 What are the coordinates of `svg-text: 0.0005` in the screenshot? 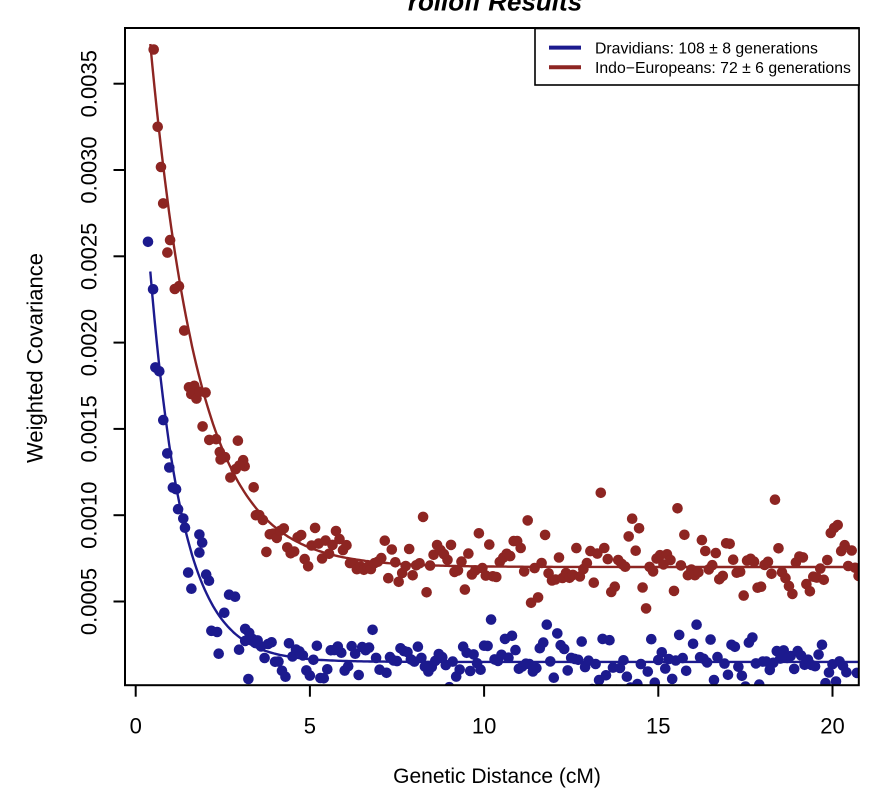 It's located at (89, 601).